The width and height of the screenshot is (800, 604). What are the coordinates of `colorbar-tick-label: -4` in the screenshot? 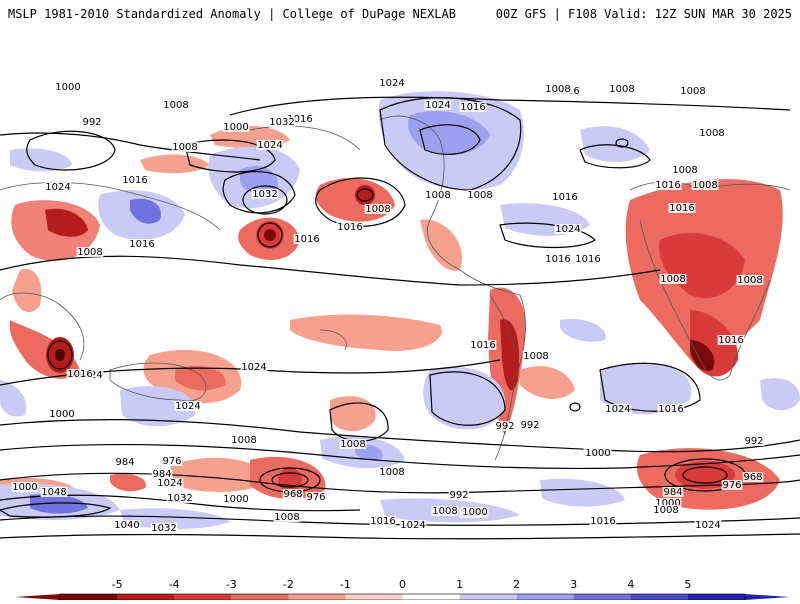 It's located at (174, 584).